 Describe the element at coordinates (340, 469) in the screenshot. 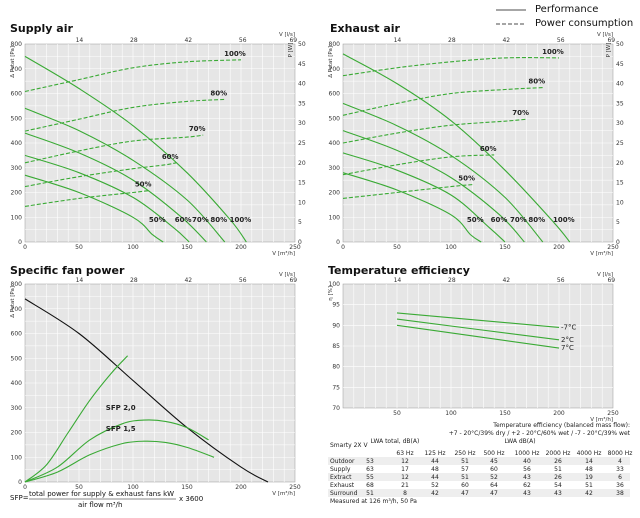

I see `table-row-name: Supply` at that location.